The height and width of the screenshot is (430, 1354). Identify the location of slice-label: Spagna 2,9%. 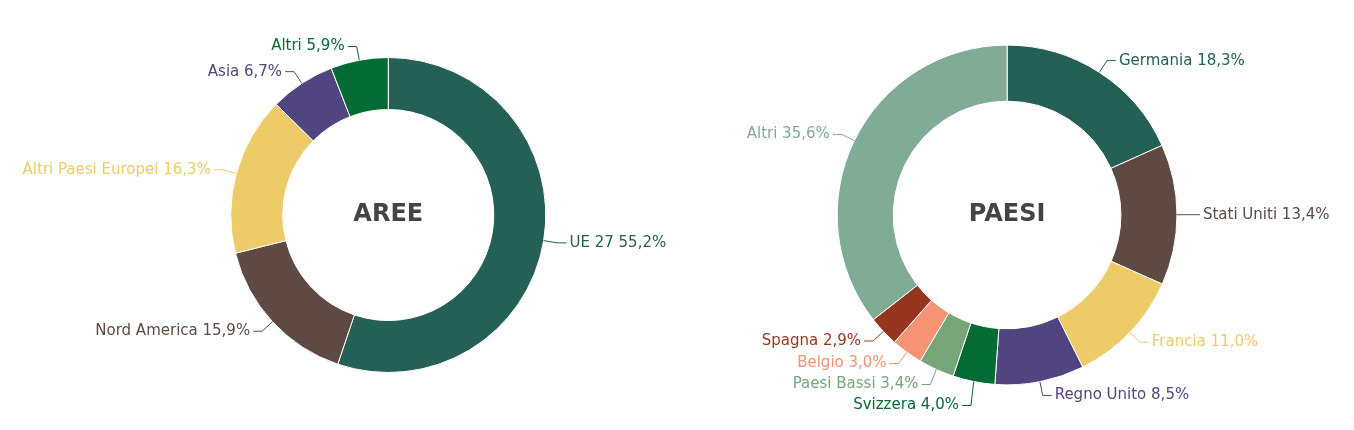
(811, 339).